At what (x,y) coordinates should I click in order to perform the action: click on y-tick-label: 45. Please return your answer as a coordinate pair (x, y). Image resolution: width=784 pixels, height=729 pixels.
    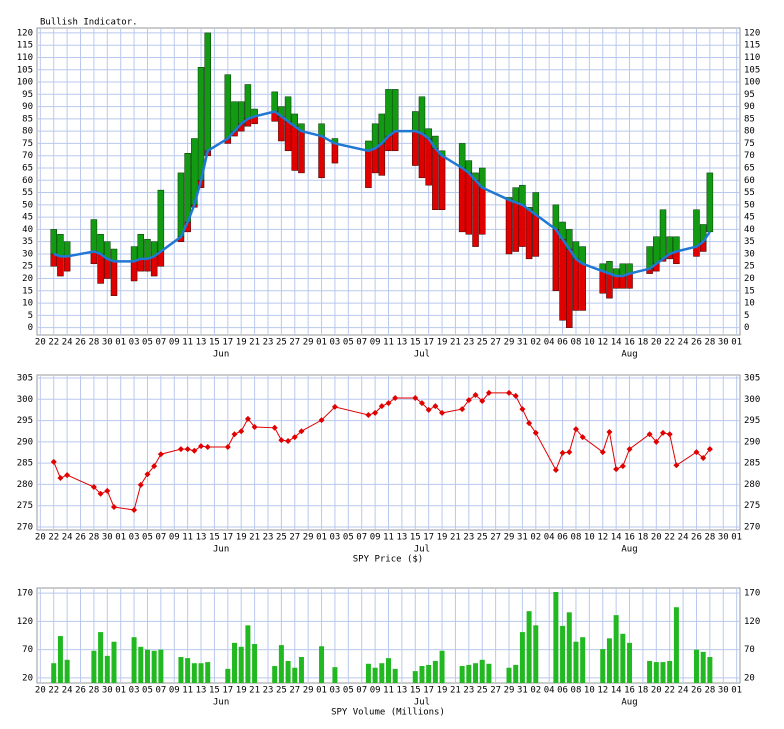
    Looking at the image, I should click on (27, 218).